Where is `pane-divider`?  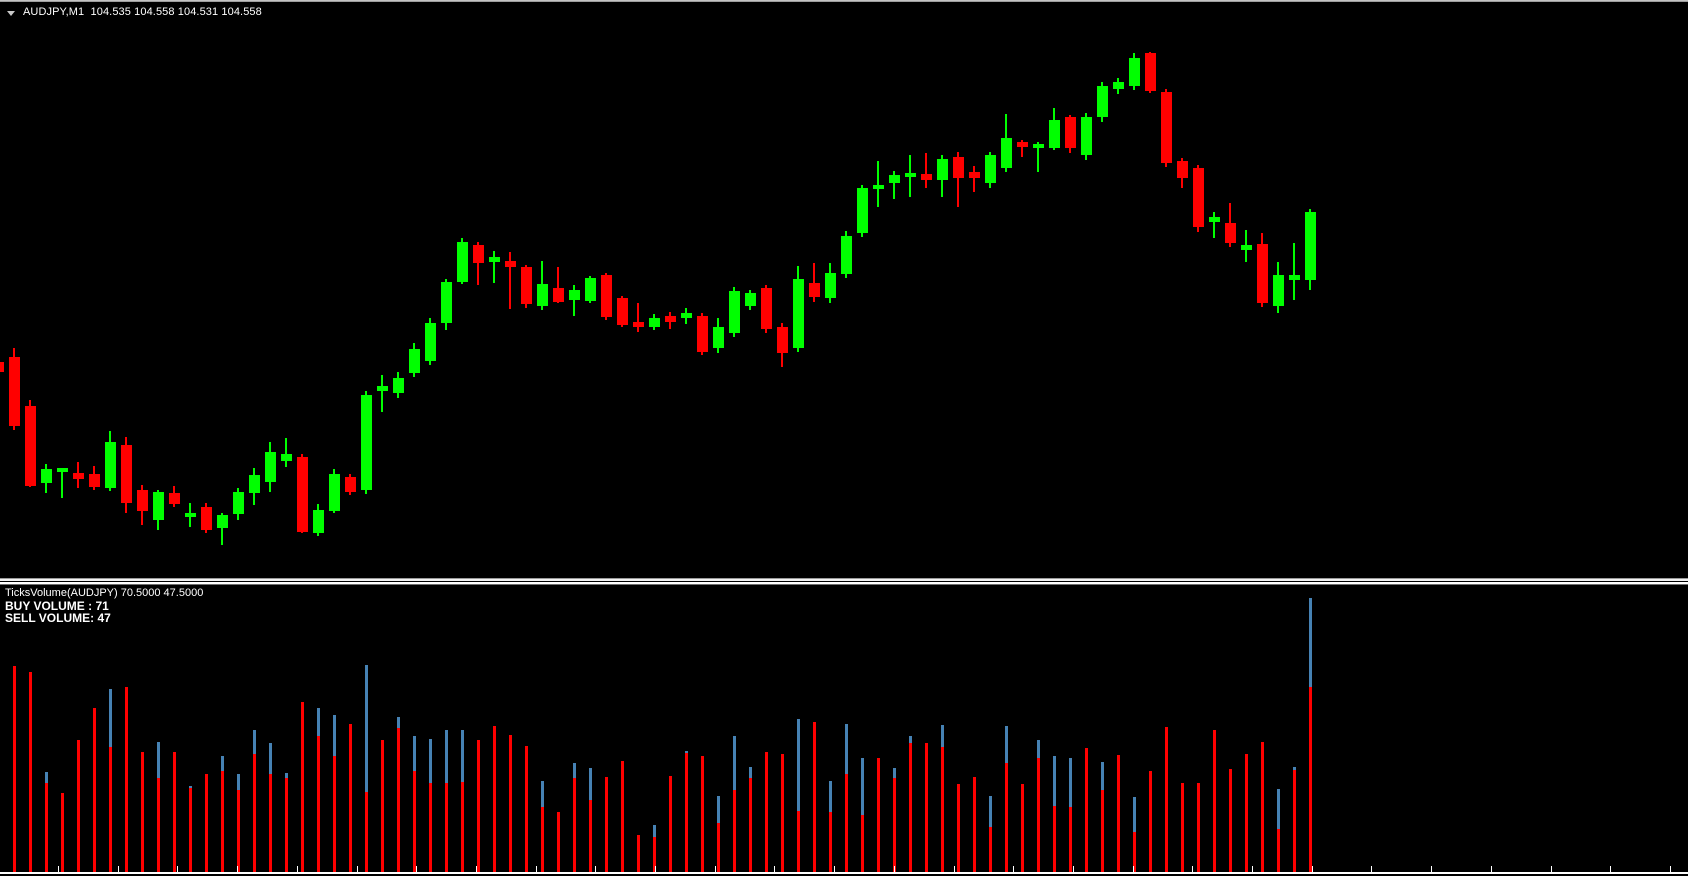
pane-divider is located at coordinates (844, 581).